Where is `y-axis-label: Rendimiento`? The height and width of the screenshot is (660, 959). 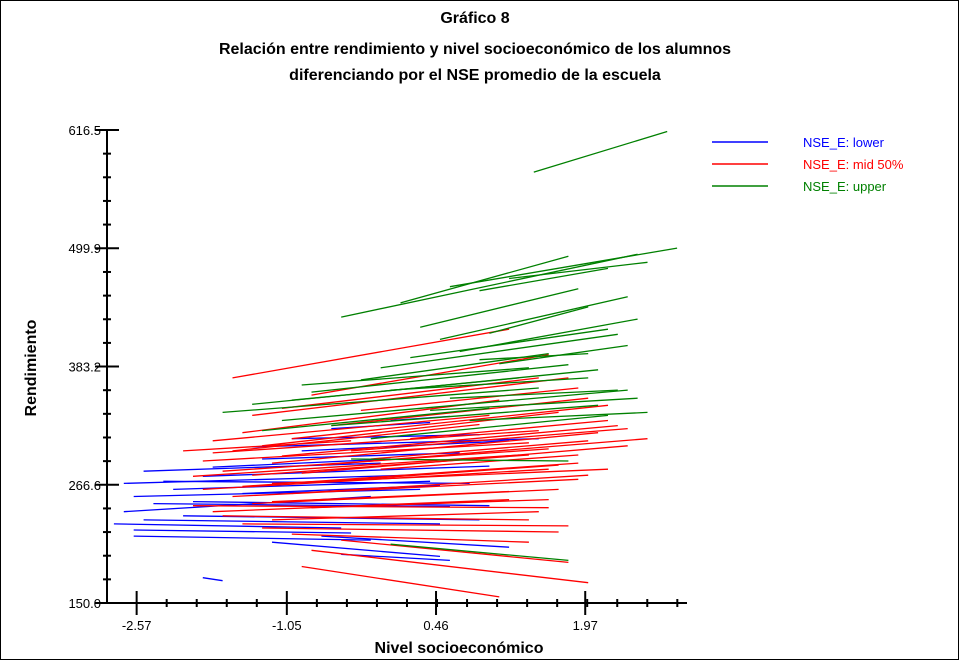 y-axis-label: Rendimiento is located at coordinates (31, 367).